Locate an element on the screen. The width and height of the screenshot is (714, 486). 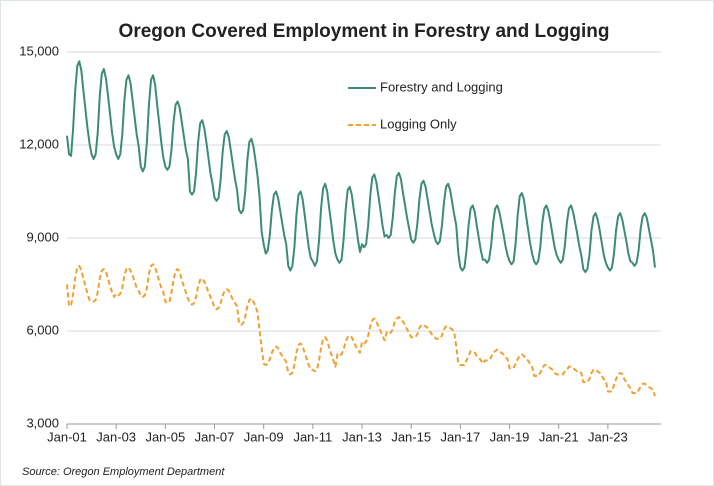
x-tick-label: Jan-07 is located at coordinates (215, 436).